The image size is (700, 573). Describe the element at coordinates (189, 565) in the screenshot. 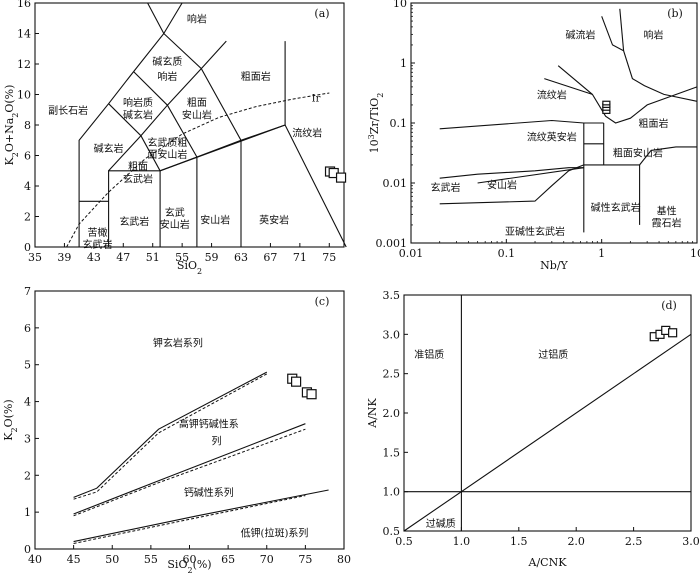

I see `x-axis-title: SiO2(%)` at that location.